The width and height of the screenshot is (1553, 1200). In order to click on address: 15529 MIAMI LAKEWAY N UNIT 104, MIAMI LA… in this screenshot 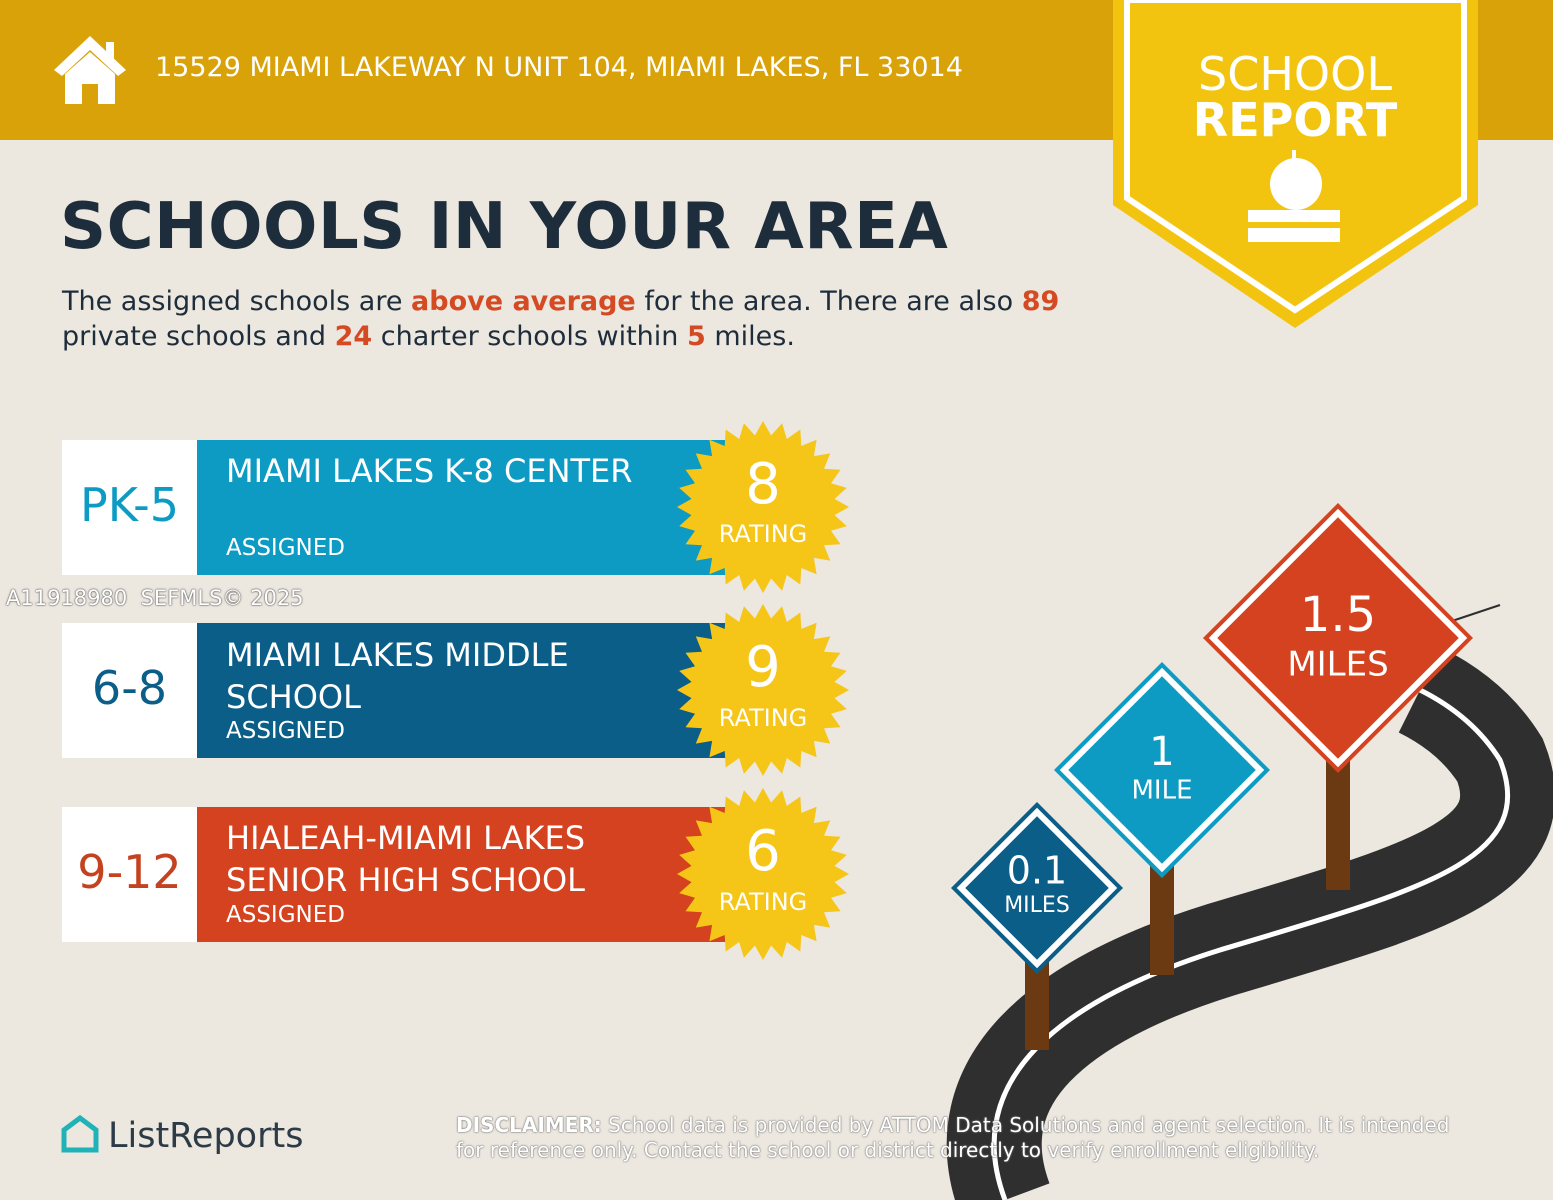, I will do `click(559, 67)`.